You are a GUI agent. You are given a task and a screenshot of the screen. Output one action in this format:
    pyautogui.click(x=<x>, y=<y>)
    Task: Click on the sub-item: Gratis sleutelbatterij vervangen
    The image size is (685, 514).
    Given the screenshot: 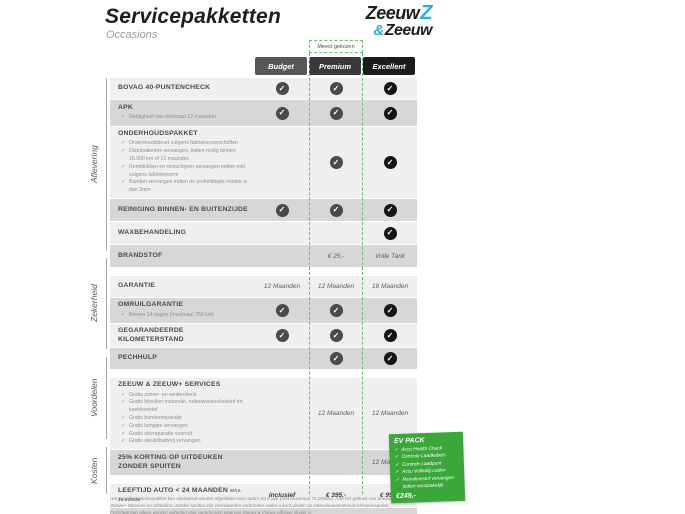 What is the action you would take?
    pyautogui.click(x=186, y=442)
    